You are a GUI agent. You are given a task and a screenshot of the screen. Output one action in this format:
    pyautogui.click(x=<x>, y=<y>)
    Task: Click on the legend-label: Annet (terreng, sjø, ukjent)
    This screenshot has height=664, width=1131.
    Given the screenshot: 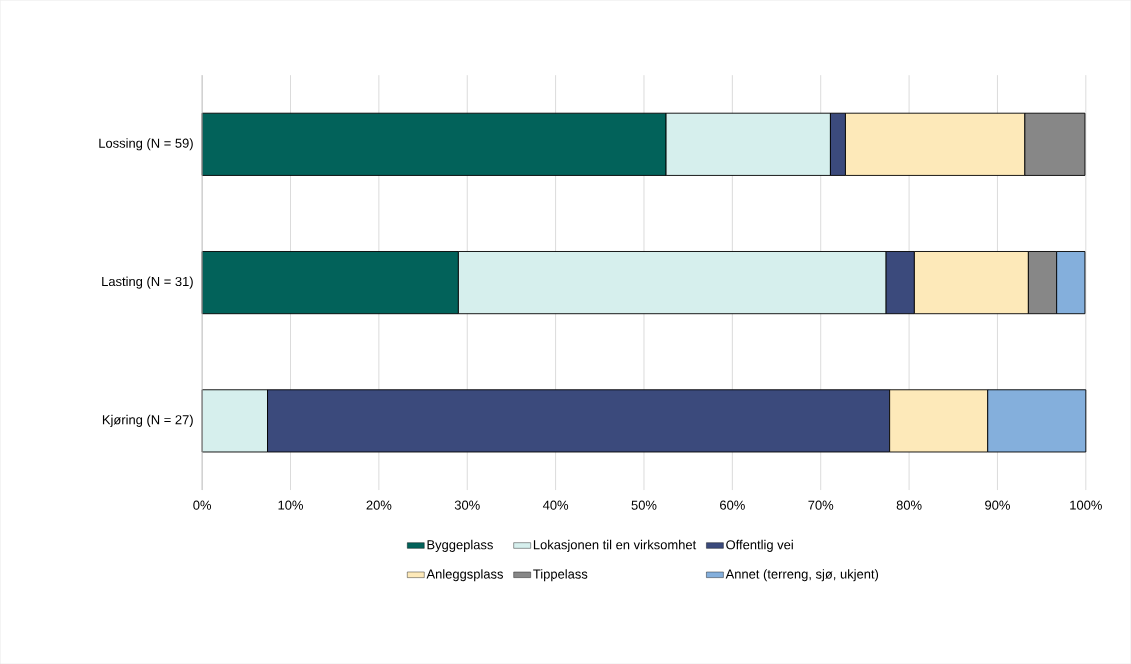 What is the action you would take?
    pyautogui.click(x=802, y=575)
    